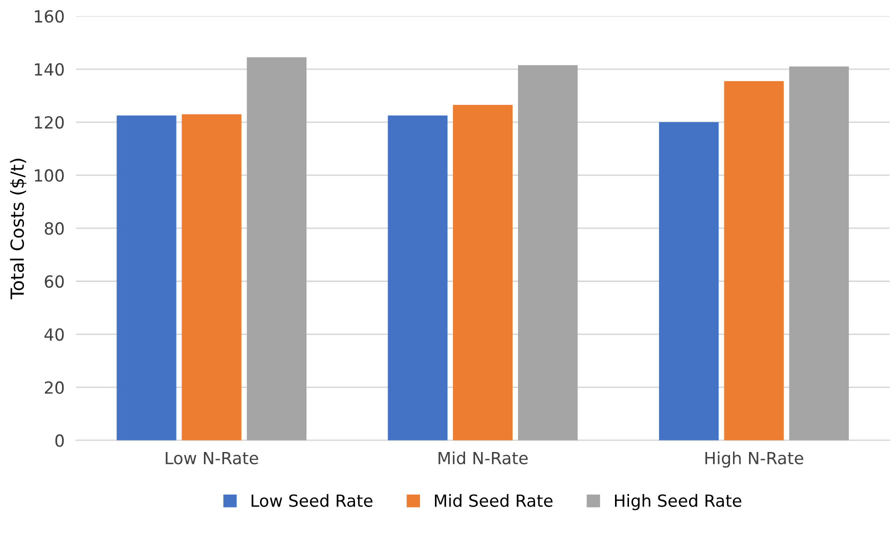 The height and width of the screenshot is (537, 894). What do you see at coordinates (493, 500) in the screenshot?
I see `legend-label: Mid Seed Rate` at bounding box center [493, 500].